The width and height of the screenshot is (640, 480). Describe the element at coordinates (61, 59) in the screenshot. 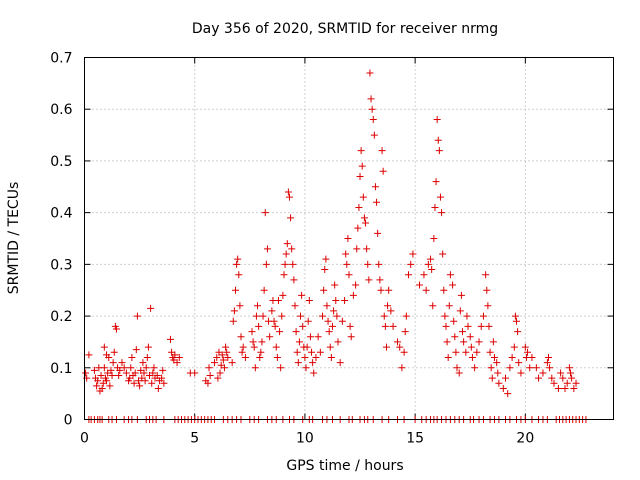

I see `y-tick-label: 0.7` at that location.